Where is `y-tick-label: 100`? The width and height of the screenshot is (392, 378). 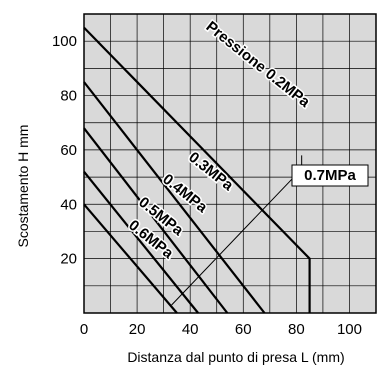
y-tick-label: 100 is located at coordinates (64, 41).